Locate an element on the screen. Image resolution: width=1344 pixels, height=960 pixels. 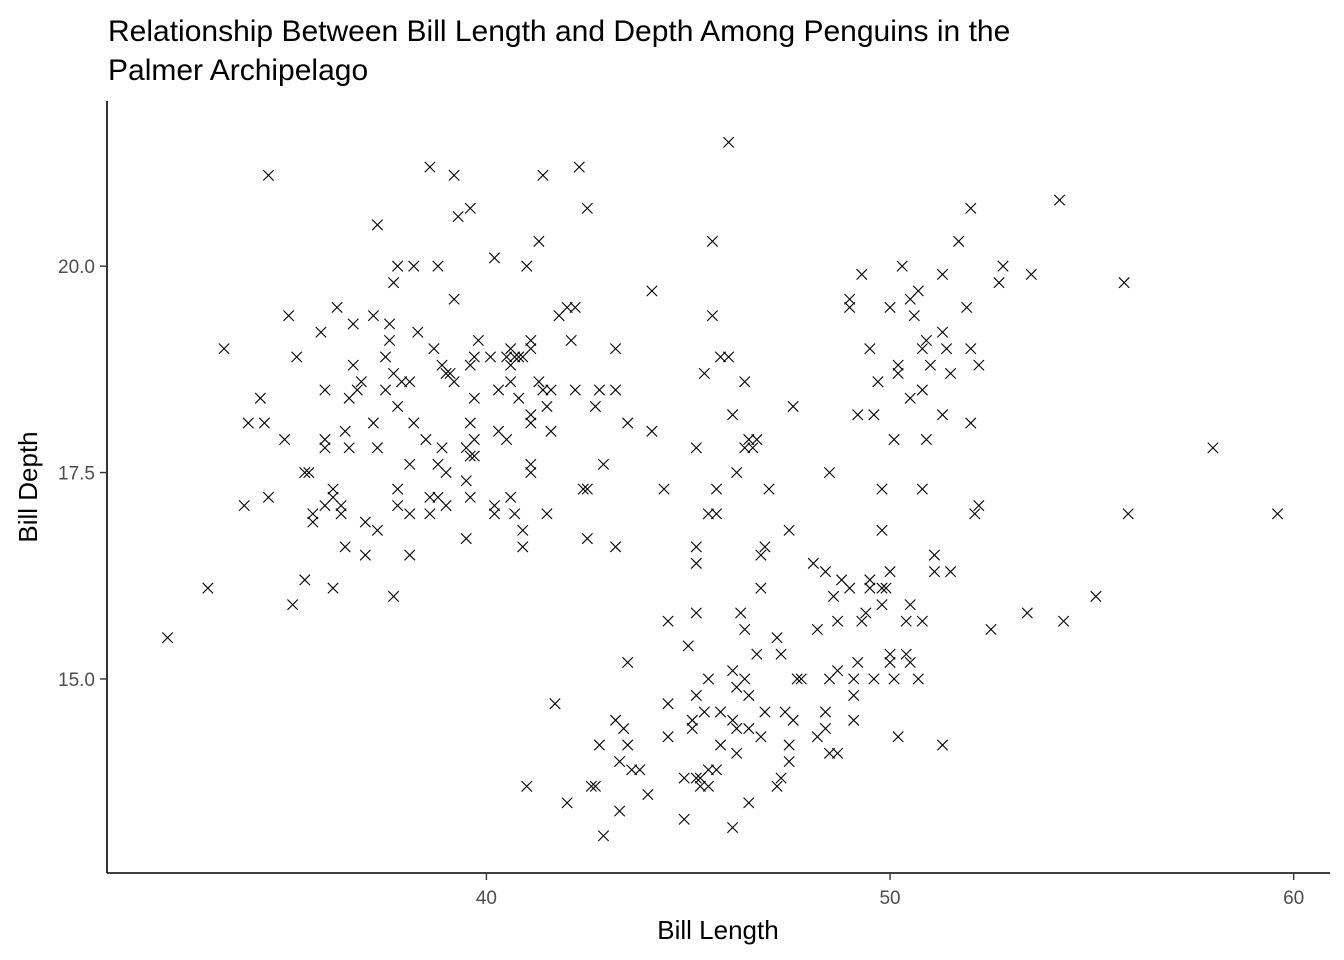
y-tick-label: 15.0 is located at coordinates (76, 680).